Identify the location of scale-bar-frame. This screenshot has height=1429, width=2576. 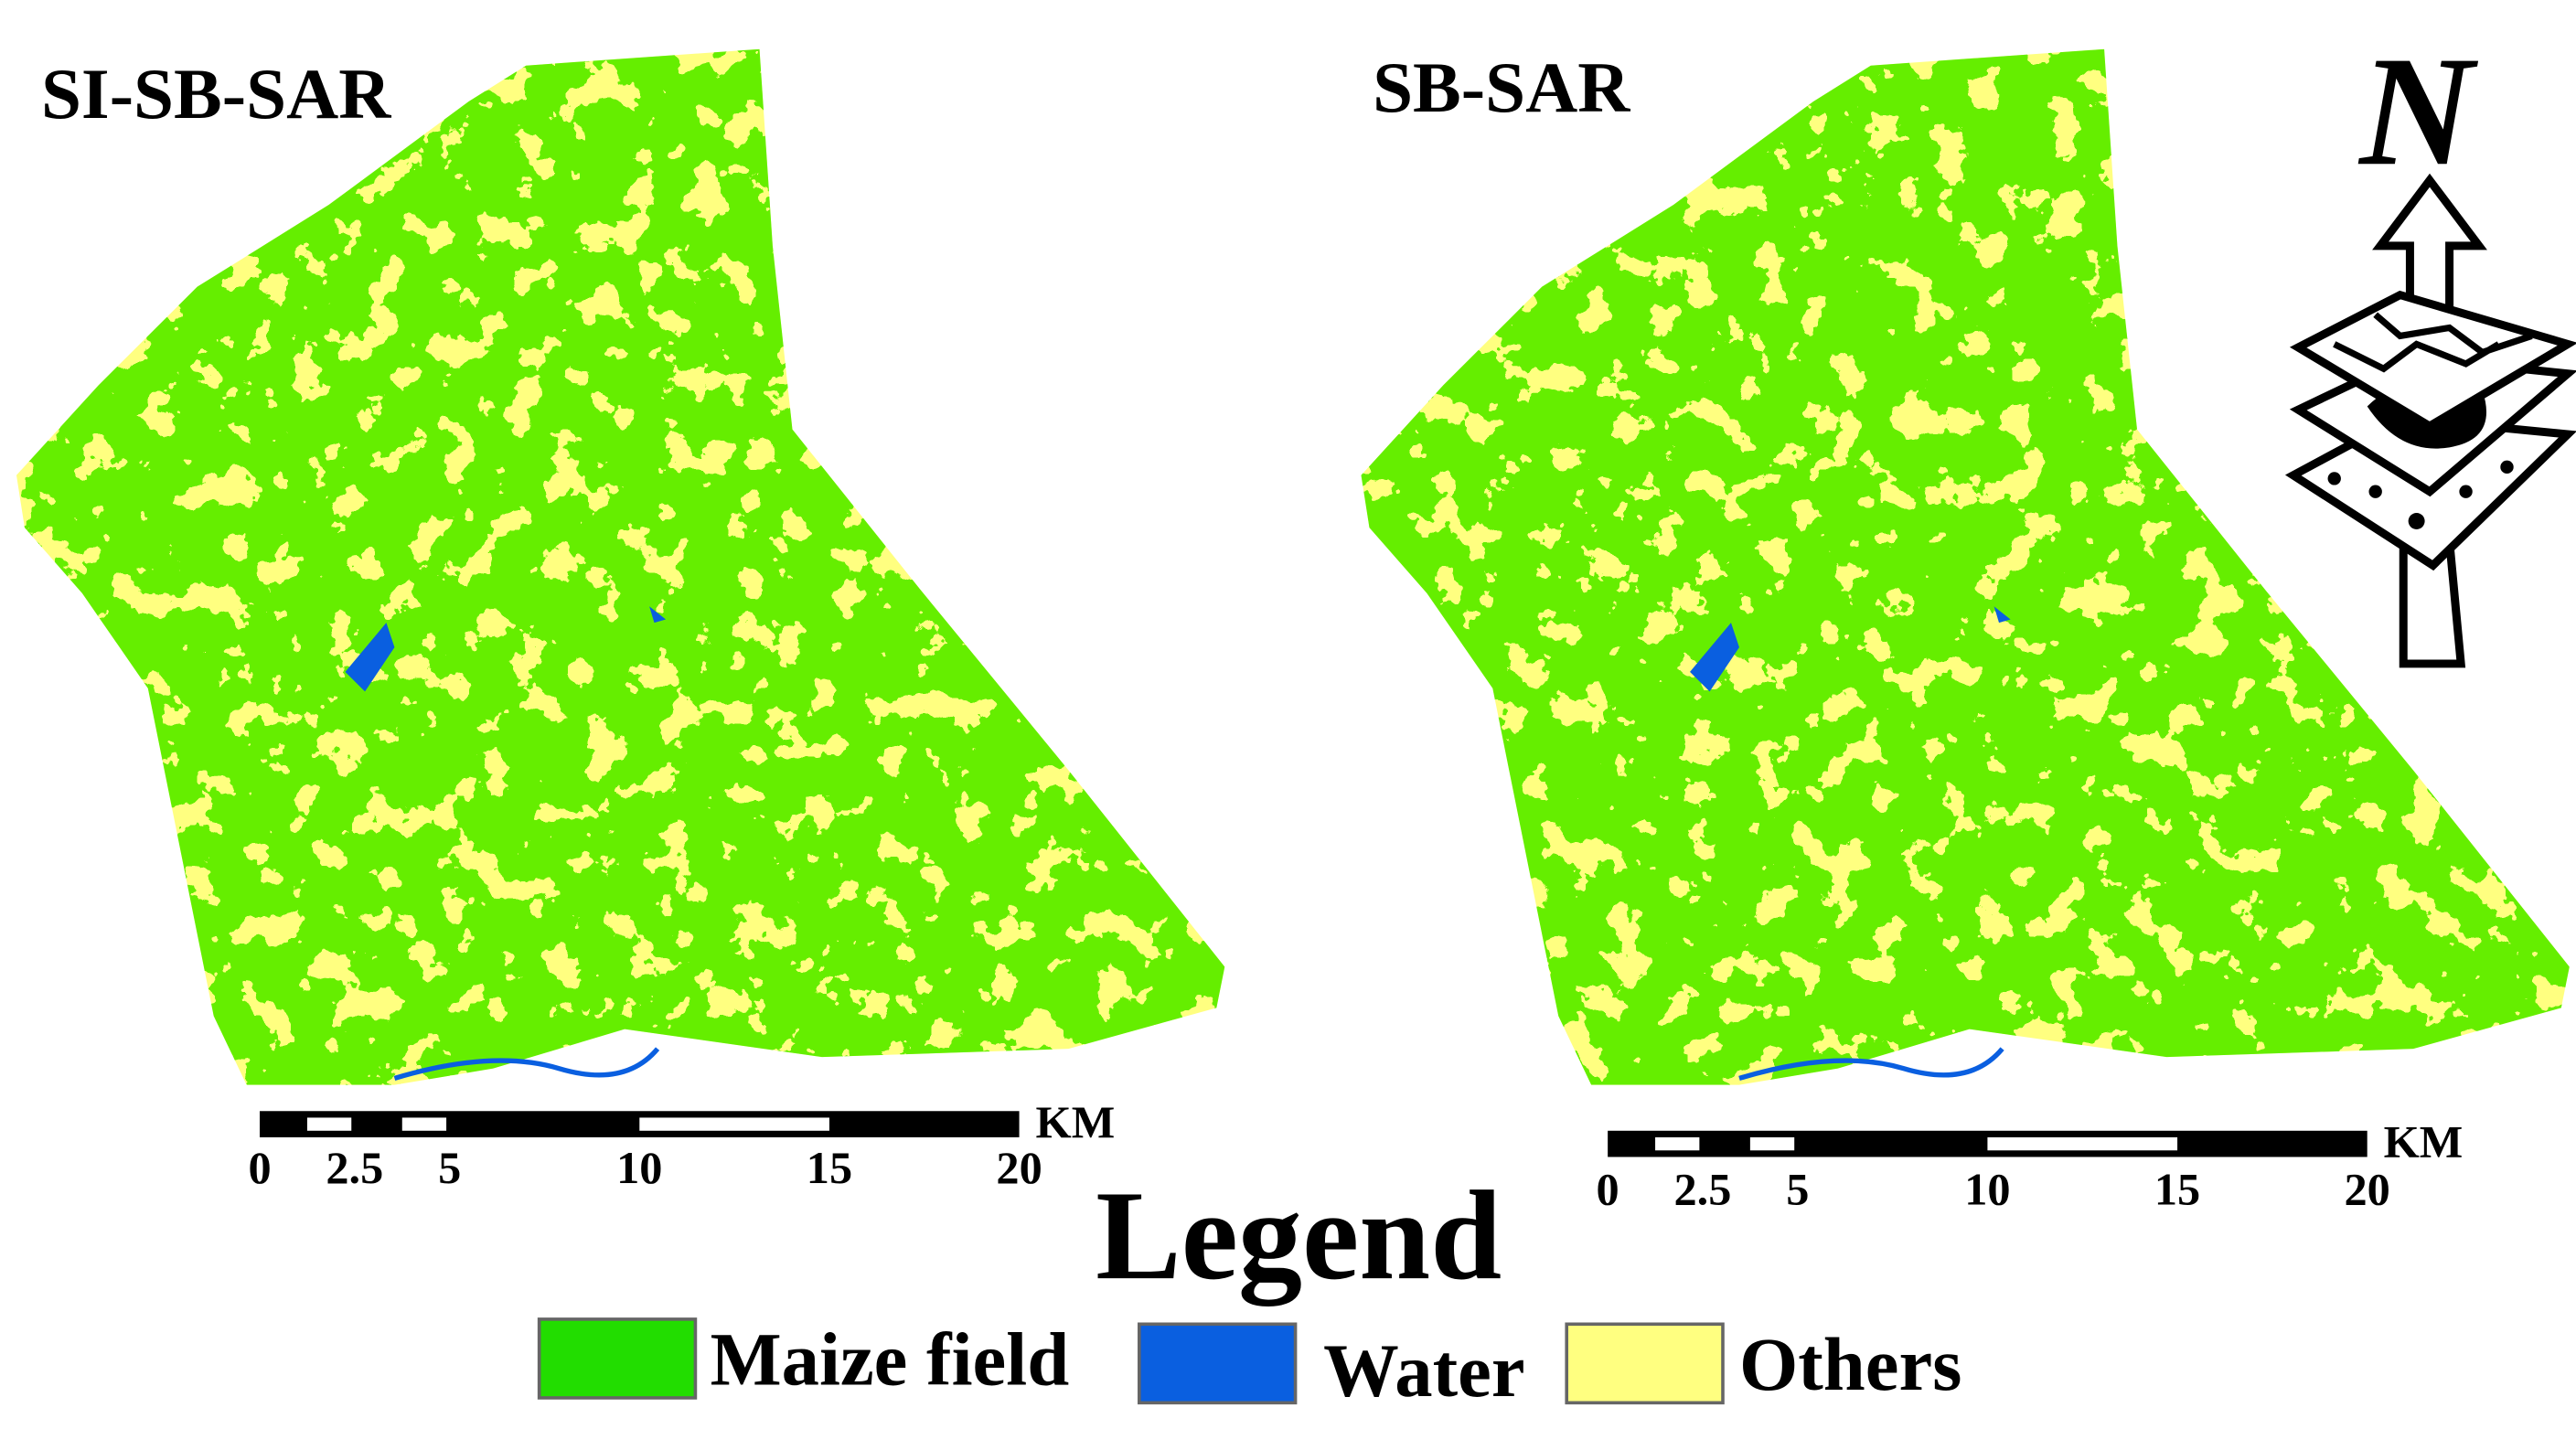
(640, 1124).